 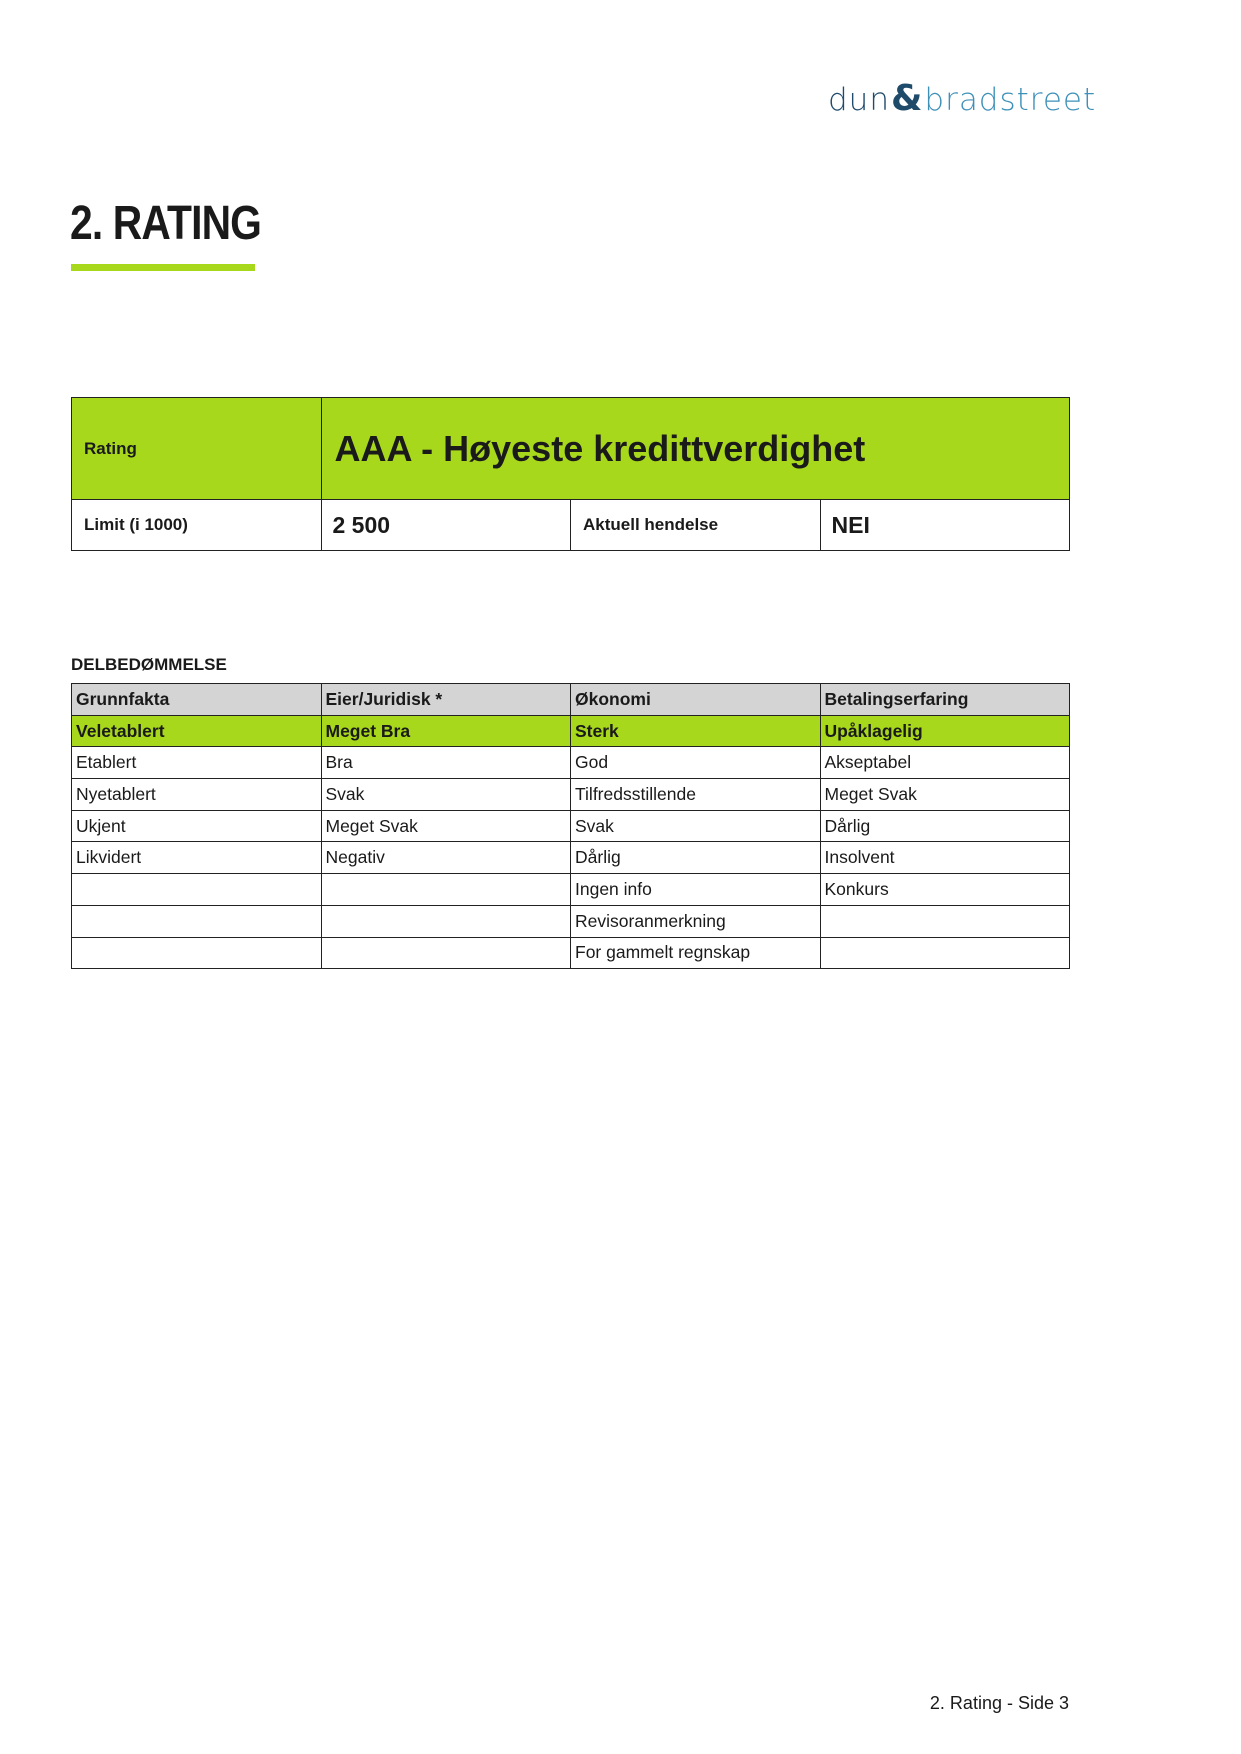 I want to click on column-header: Eier/Juridisk *, so click(x=445, y=699).